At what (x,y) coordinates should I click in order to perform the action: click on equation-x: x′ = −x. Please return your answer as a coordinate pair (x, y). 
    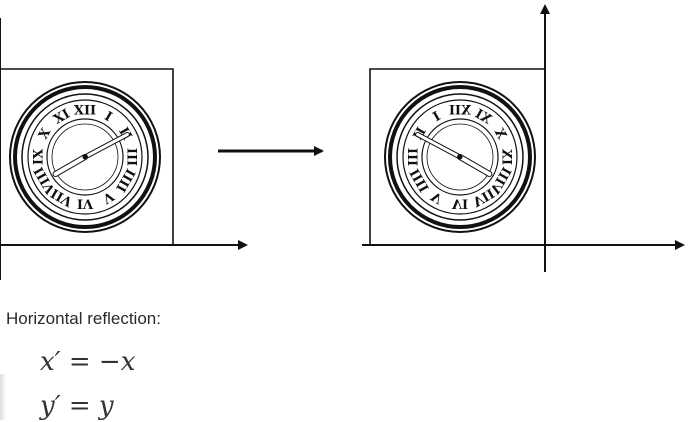
    Looking at the image, I should click on (87, 362).